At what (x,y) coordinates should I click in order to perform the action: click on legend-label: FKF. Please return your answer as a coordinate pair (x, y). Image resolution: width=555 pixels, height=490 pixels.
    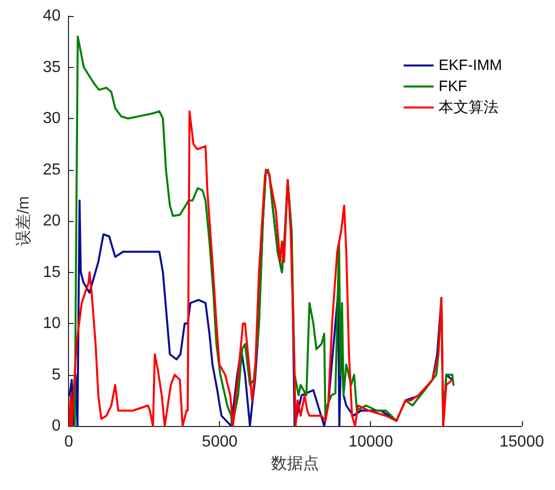
    Looking at the image, I should click on (453, 86).